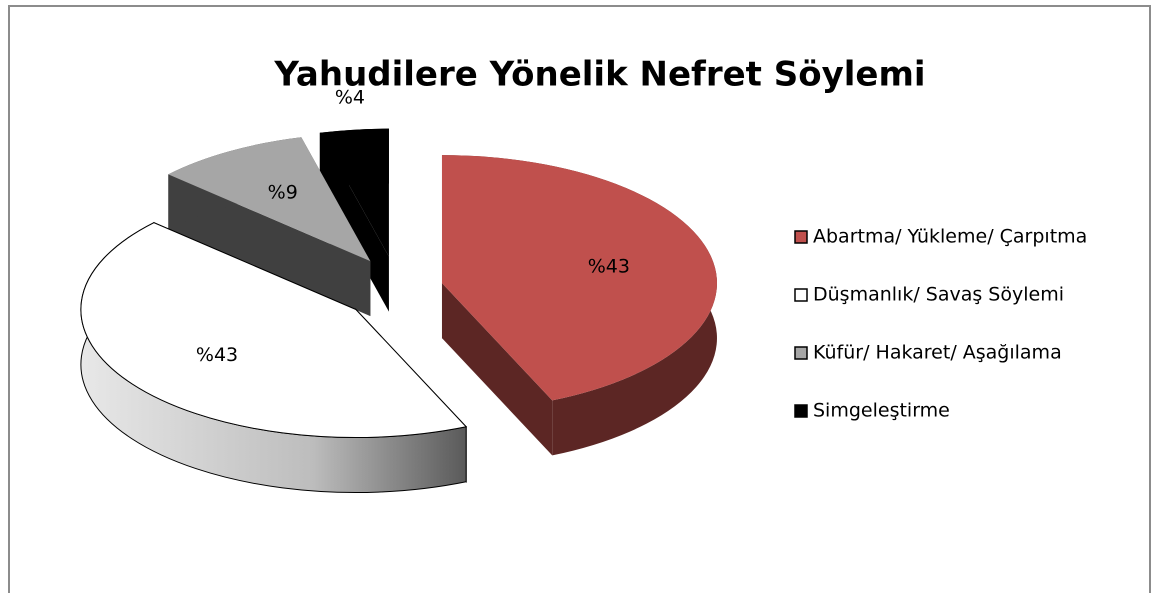 This screenshot has width=1158, height=593. What do you see at coordinates (350, 97) in the screenshot?
I see `data-label: %4` at bounding box center [350, 97].